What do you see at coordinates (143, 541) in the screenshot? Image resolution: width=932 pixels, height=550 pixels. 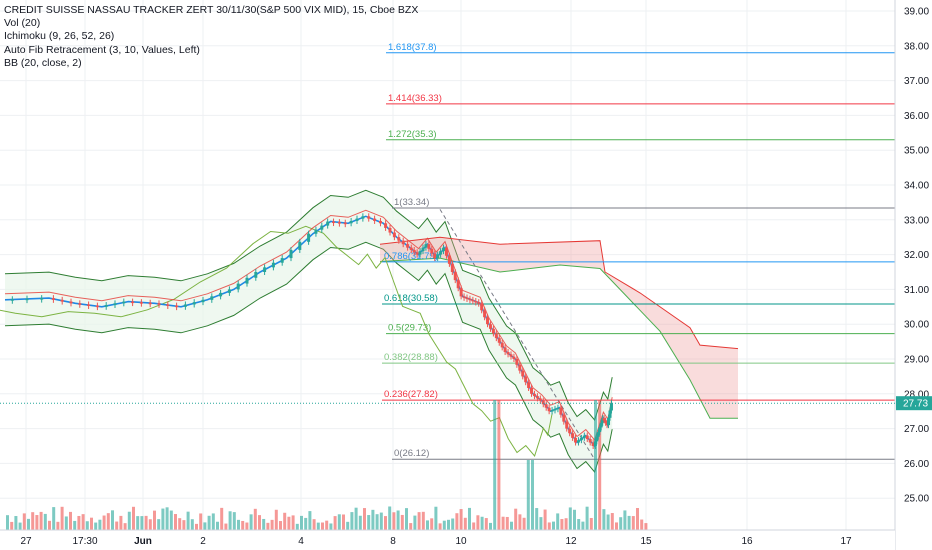 I see `x-tick-label: Jun` at bounding box center [143, 541].